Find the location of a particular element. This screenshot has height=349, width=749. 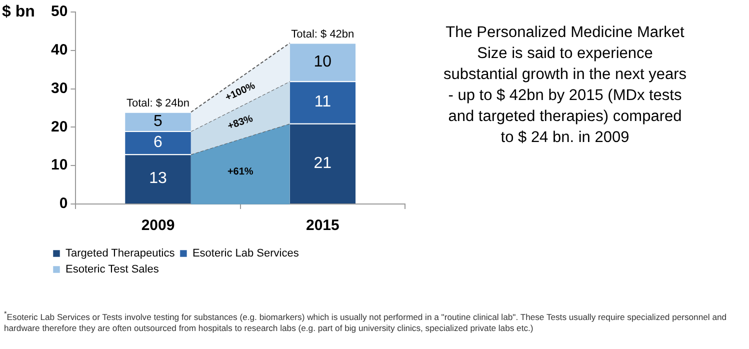

total-label: Total: $ 42bn is located at coordinates (322, 34).